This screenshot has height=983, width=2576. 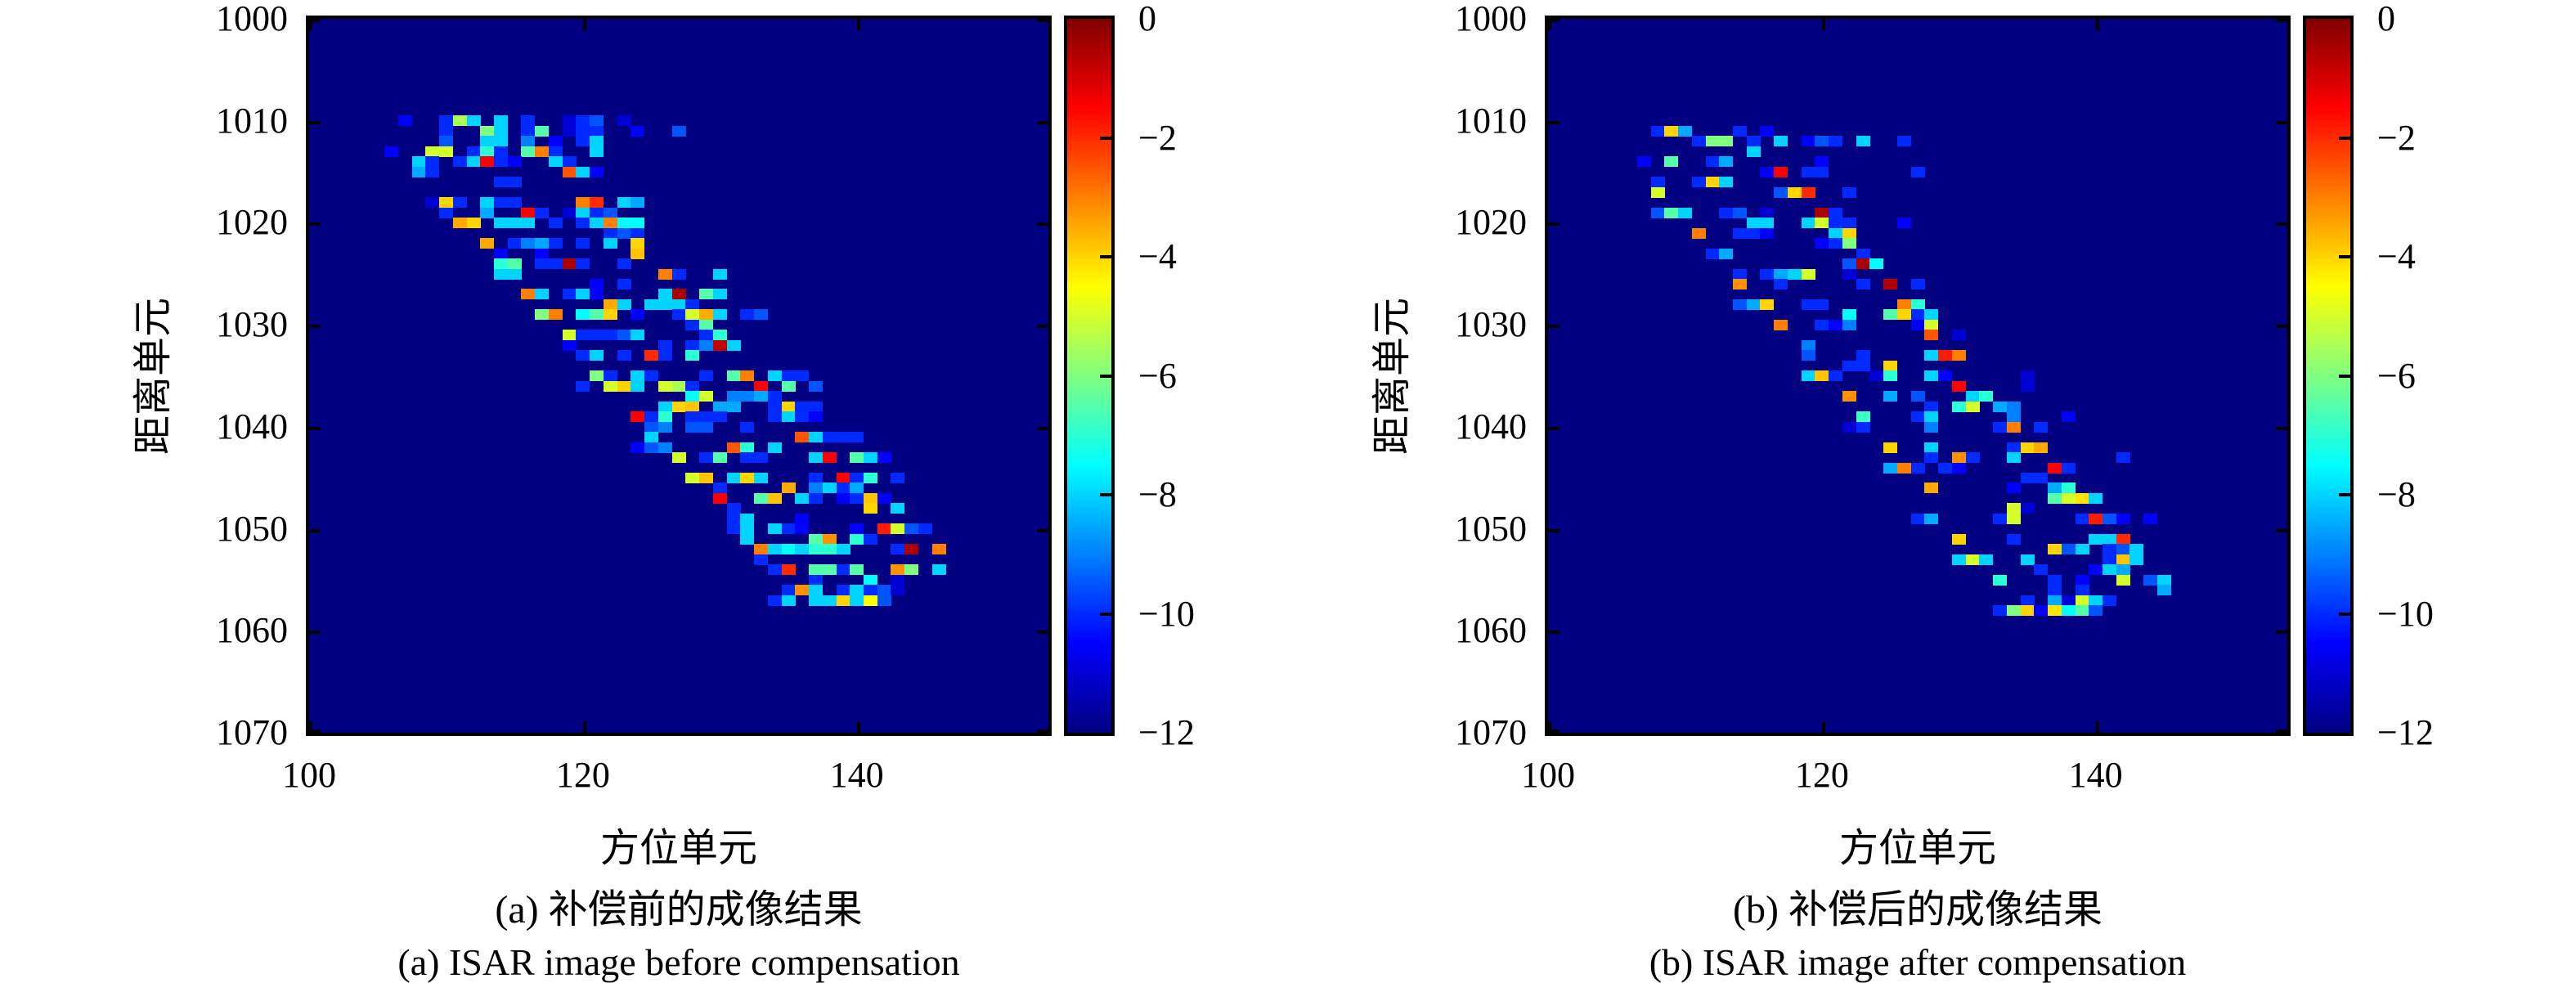 I want to click on colorbar-tick-mark, so click(x=2344, y=256).